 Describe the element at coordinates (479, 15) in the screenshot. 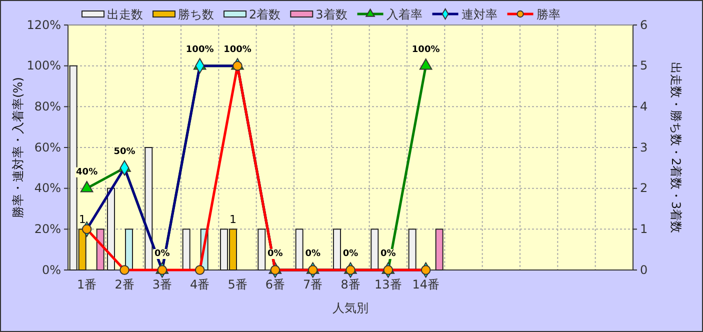

I see `legend-label: 連対率` at that location.